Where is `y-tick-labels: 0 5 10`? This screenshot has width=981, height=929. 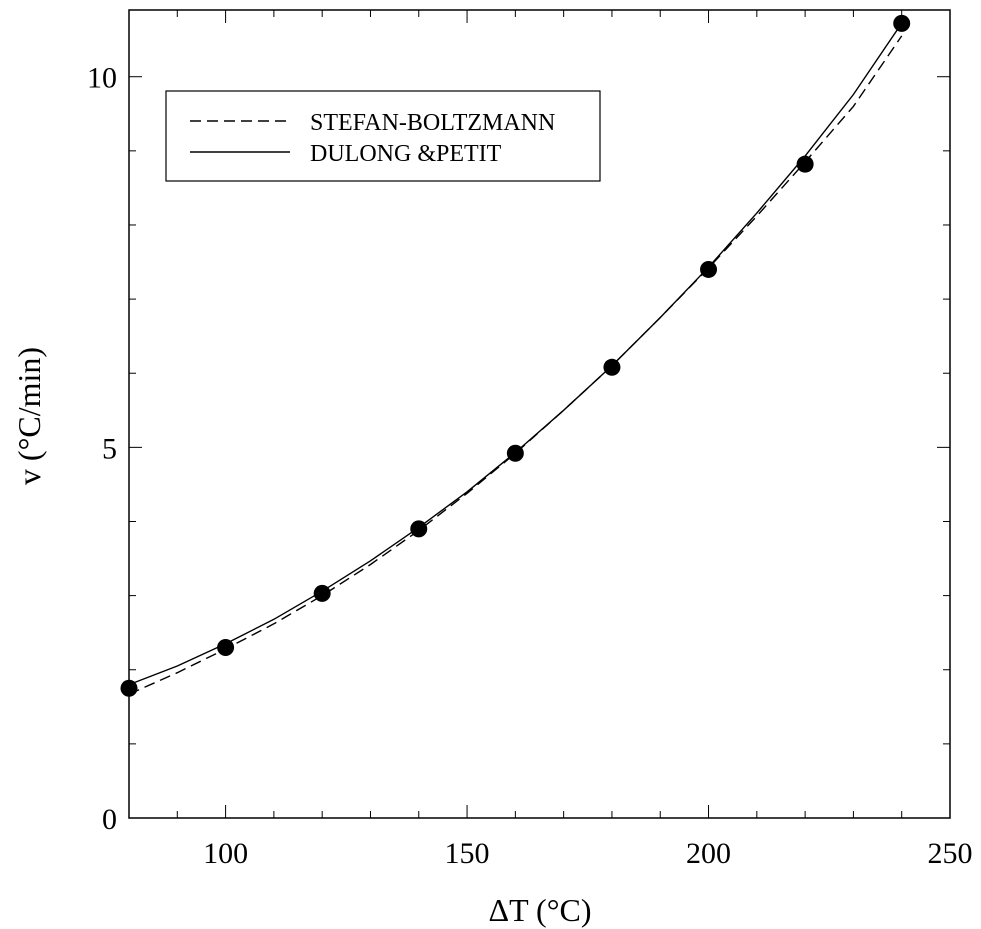
y-tick-labels: 0 5 10 is located at coordinates (102, 449).